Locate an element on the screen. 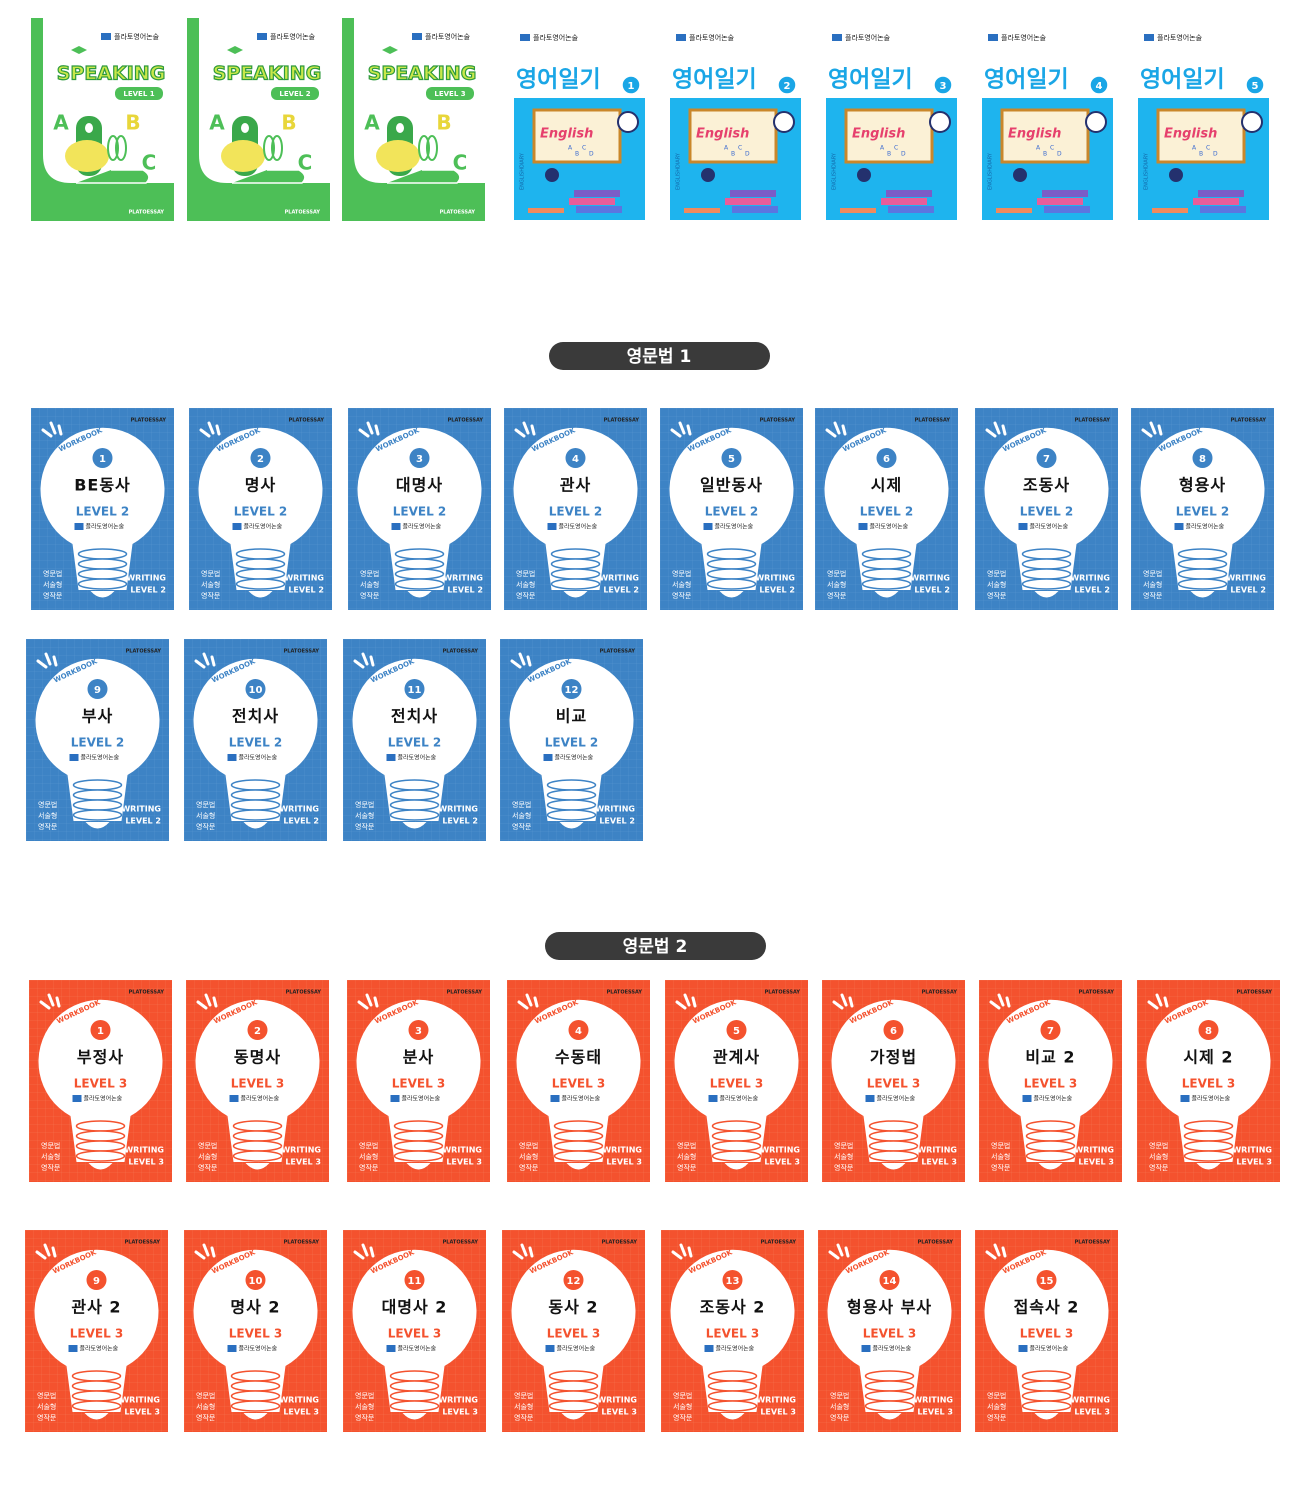 This screenshot has width=1300, height=1493. clock is located at coordinates (628, 122).